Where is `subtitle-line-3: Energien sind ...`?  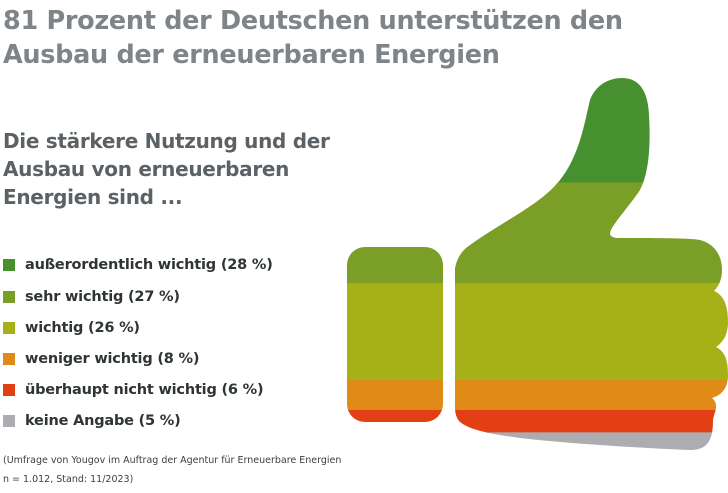
subtitle-line-3: Energien sind ... is located at coordinates (93, 197).